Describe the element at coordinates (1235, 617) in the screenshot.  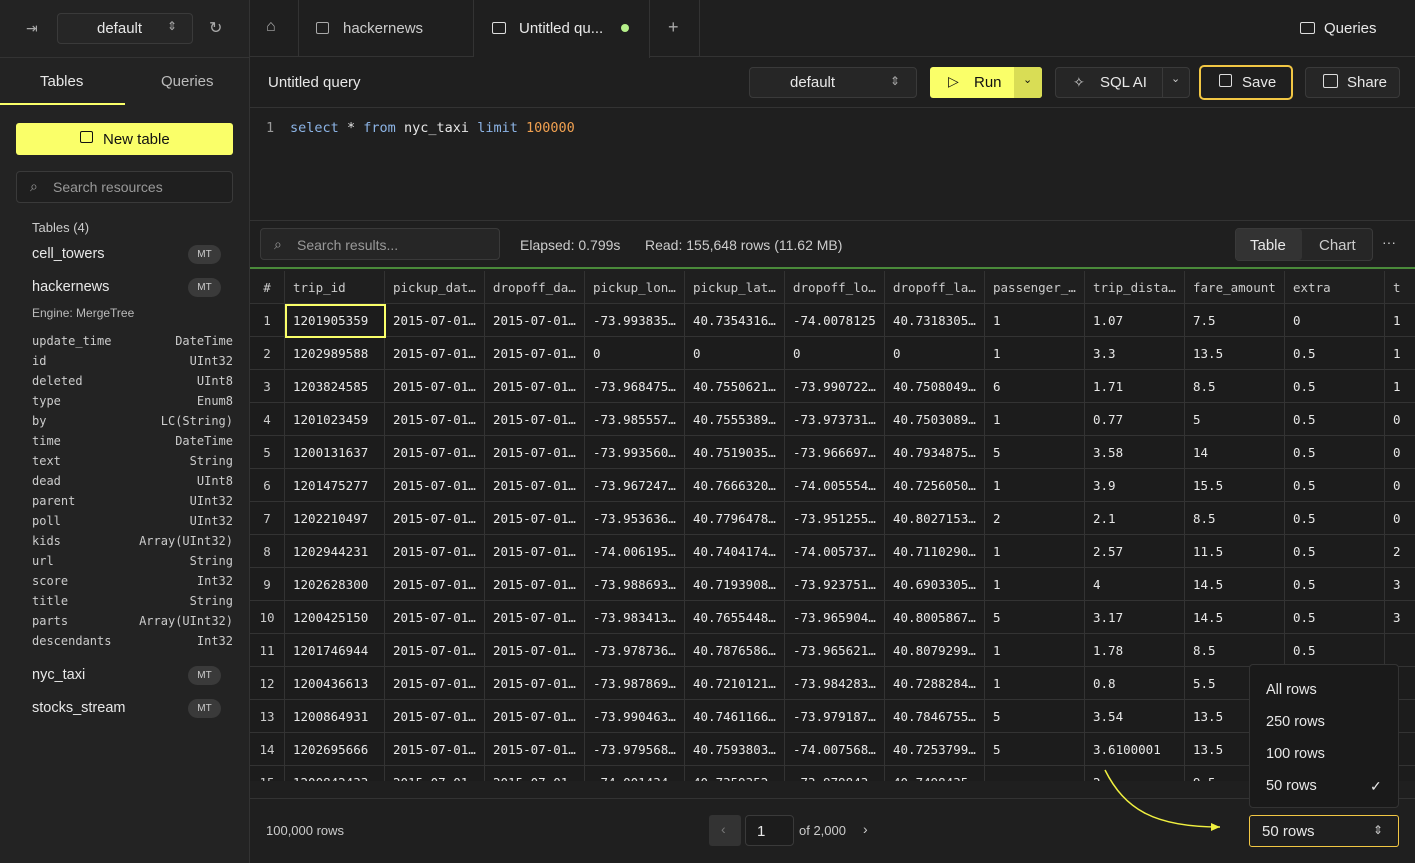
I see `table-cell: 14.5` at that location.